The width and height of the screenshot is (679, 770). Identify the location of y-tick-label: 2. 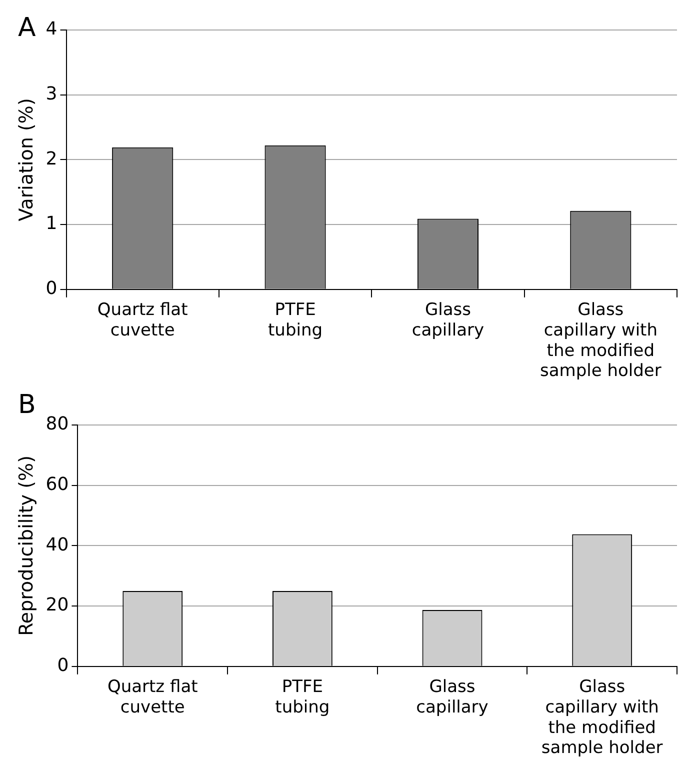
(52, 159).